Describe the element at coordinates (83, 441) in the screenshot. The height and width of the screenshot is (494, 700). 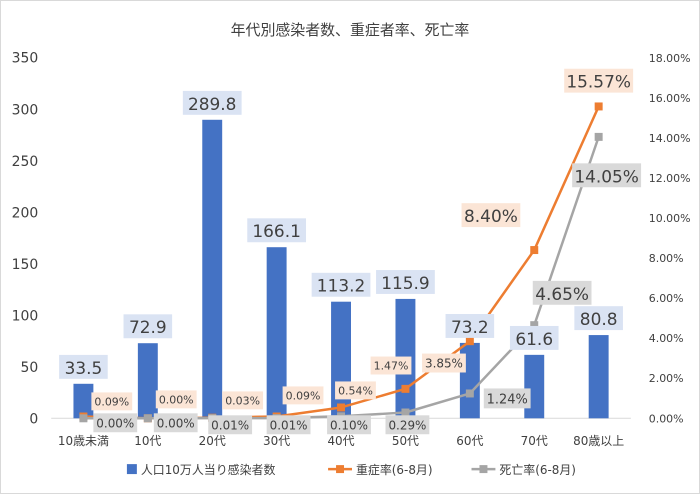
I see `x-tick-label: 10歳未満` at that location.